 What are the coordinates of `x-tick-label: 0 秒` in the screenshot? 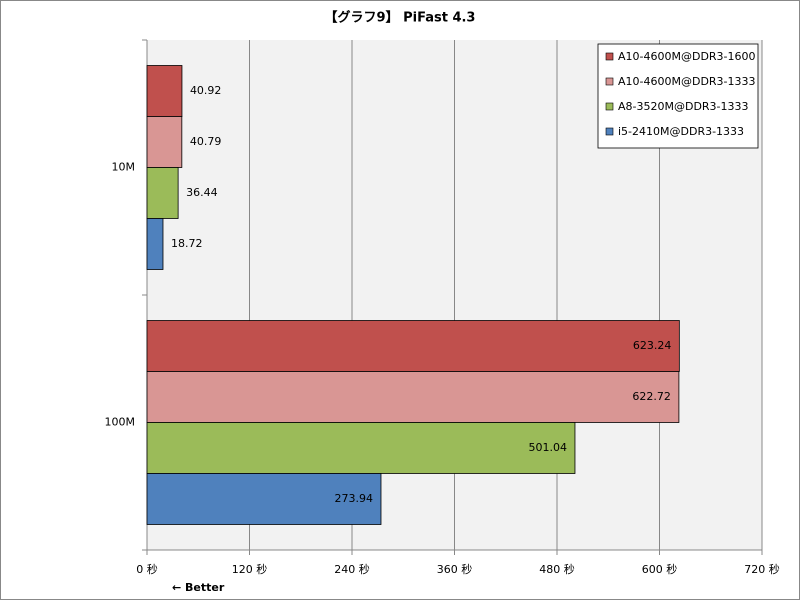 It's located at (147, 569).